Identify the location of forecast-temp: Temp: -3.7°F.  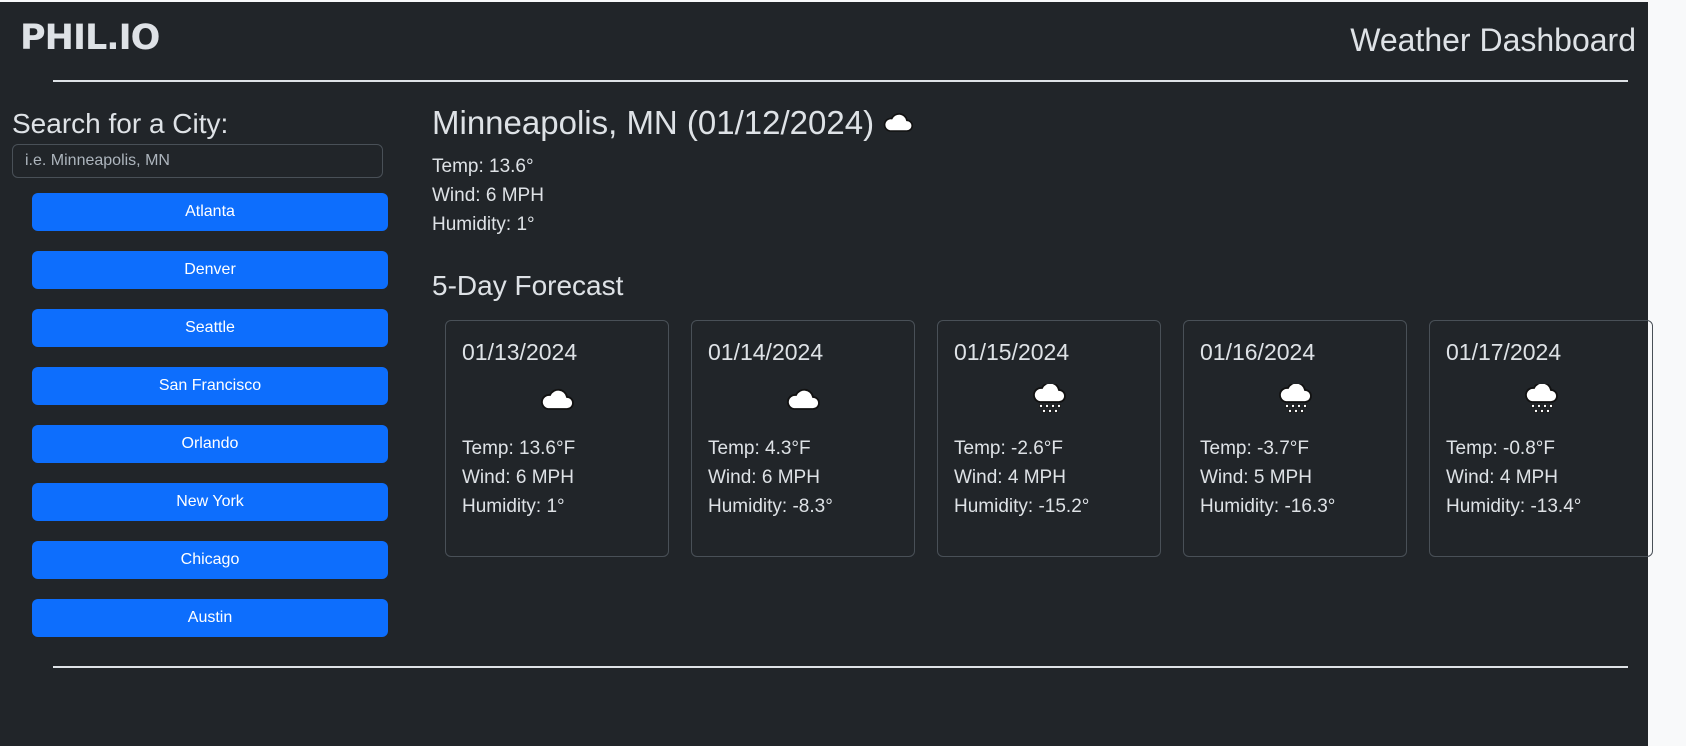
(1254, 448).